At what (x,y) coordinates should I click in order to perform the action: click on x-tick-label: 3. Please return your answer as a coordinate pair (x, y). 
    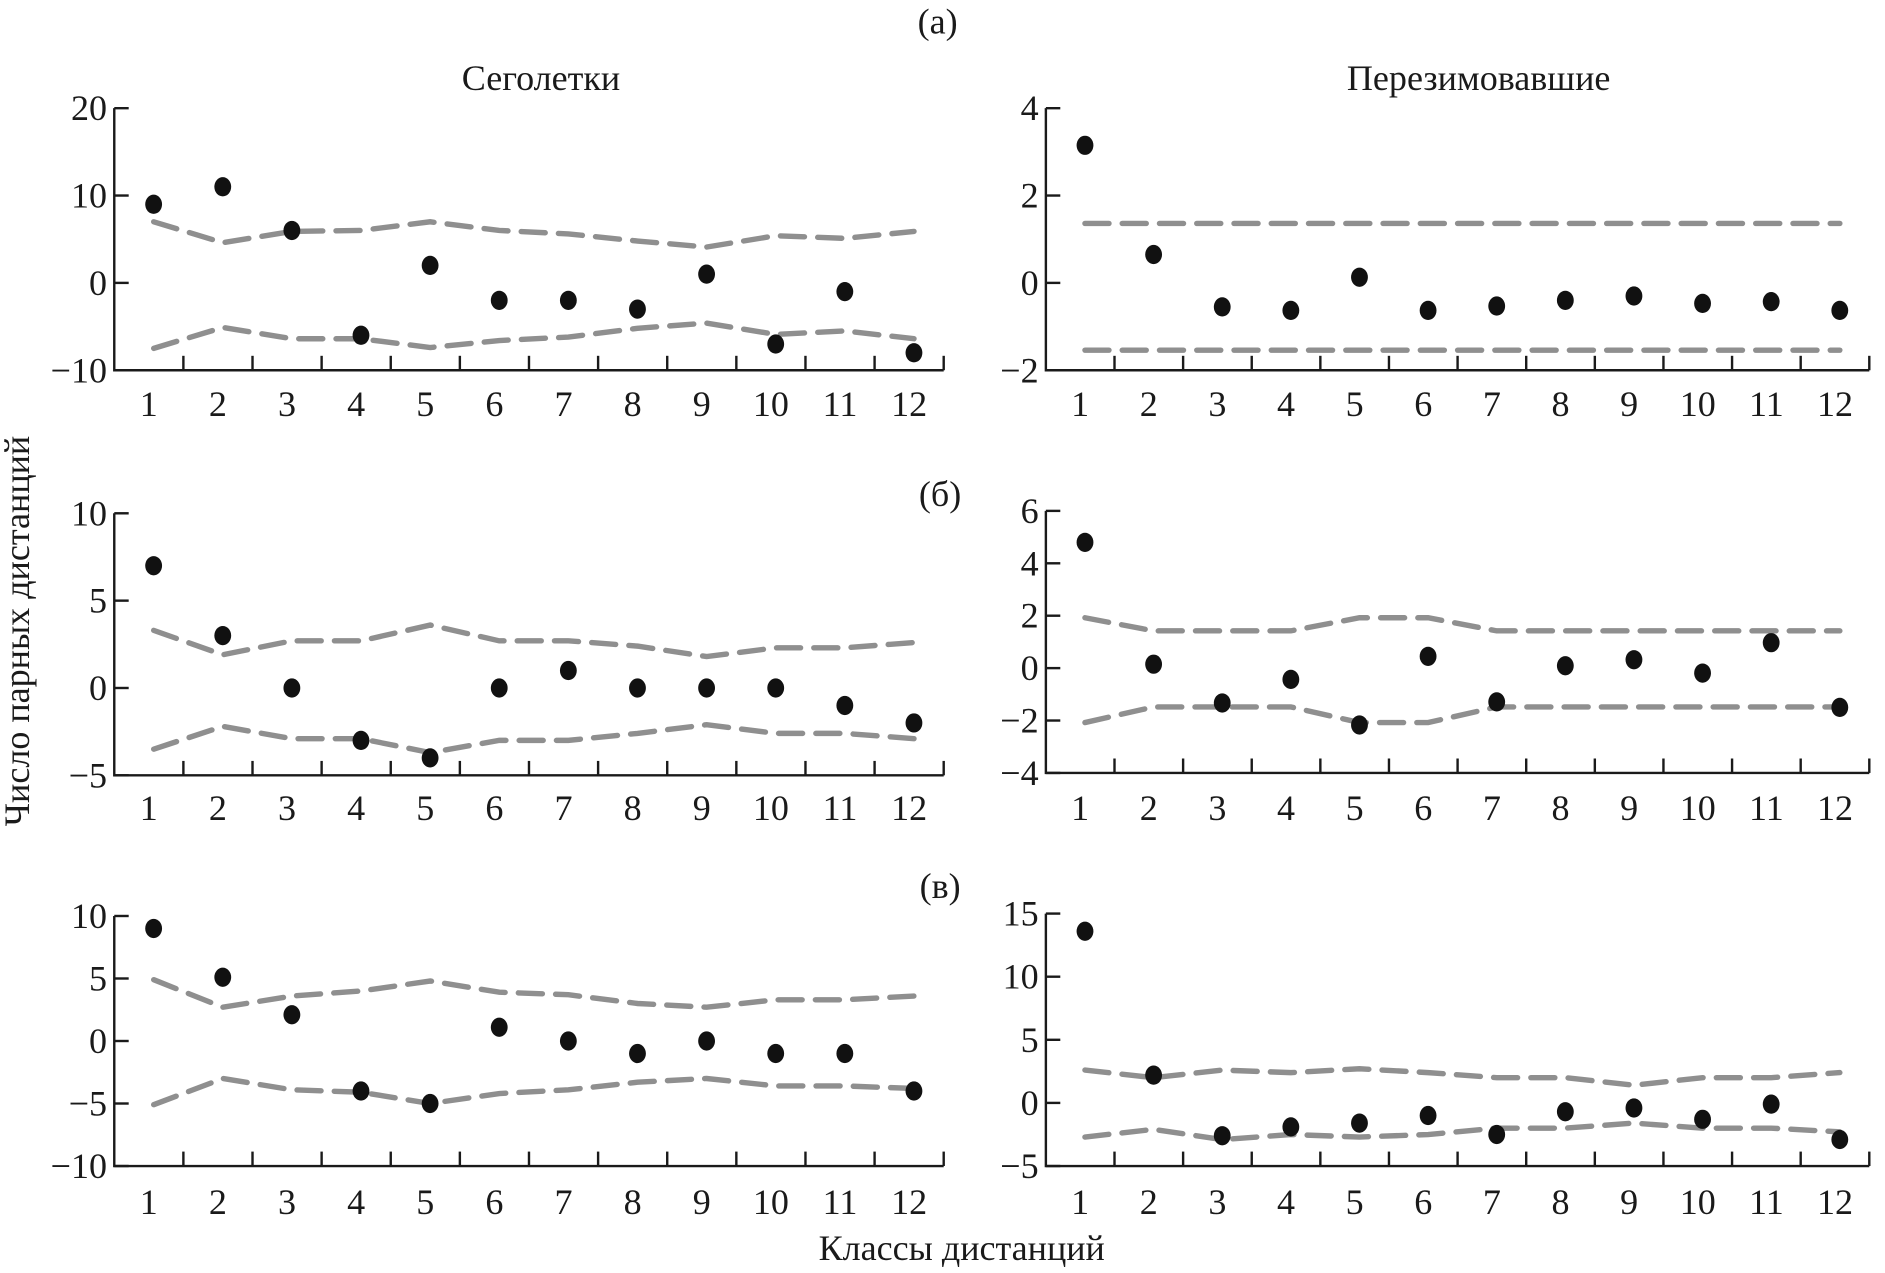
    Looking at the image, I should click on (1217, 1202).